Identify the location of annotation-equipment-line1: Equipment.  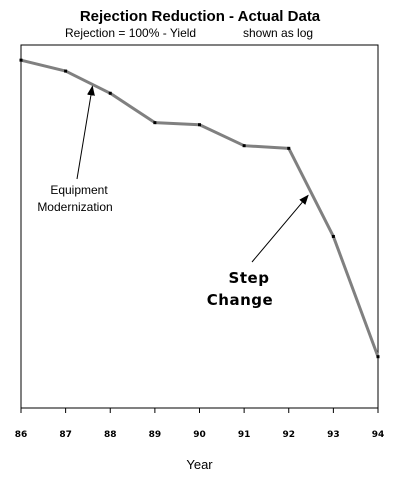
(79, 190).